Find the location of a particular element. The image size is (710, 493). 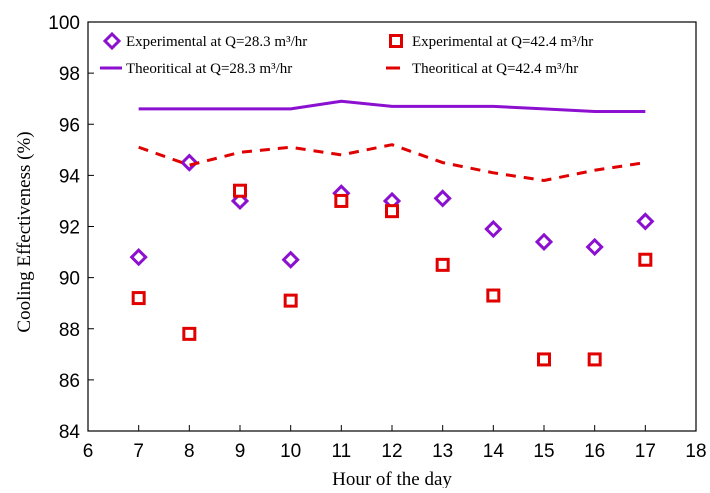

x-tick-label: 10 is located at coordinates (290, 451).